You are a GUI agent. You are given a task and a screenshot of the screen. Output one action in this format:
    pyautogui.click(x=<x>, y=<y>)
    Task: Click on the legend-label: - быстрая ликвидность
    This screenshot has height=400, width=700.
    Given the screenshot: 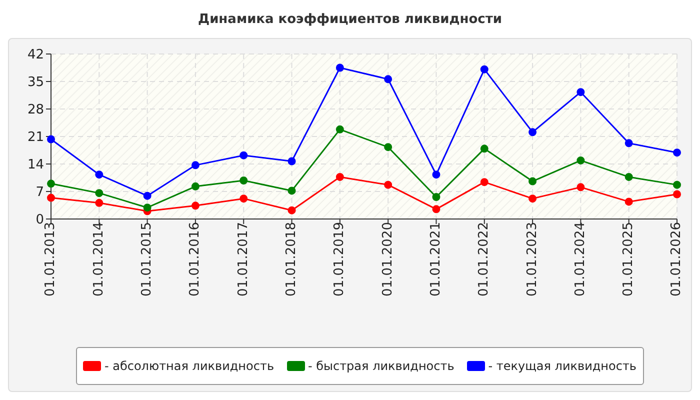 What is the action you would take?
    pyautogui.click(x=381, y=366)
    